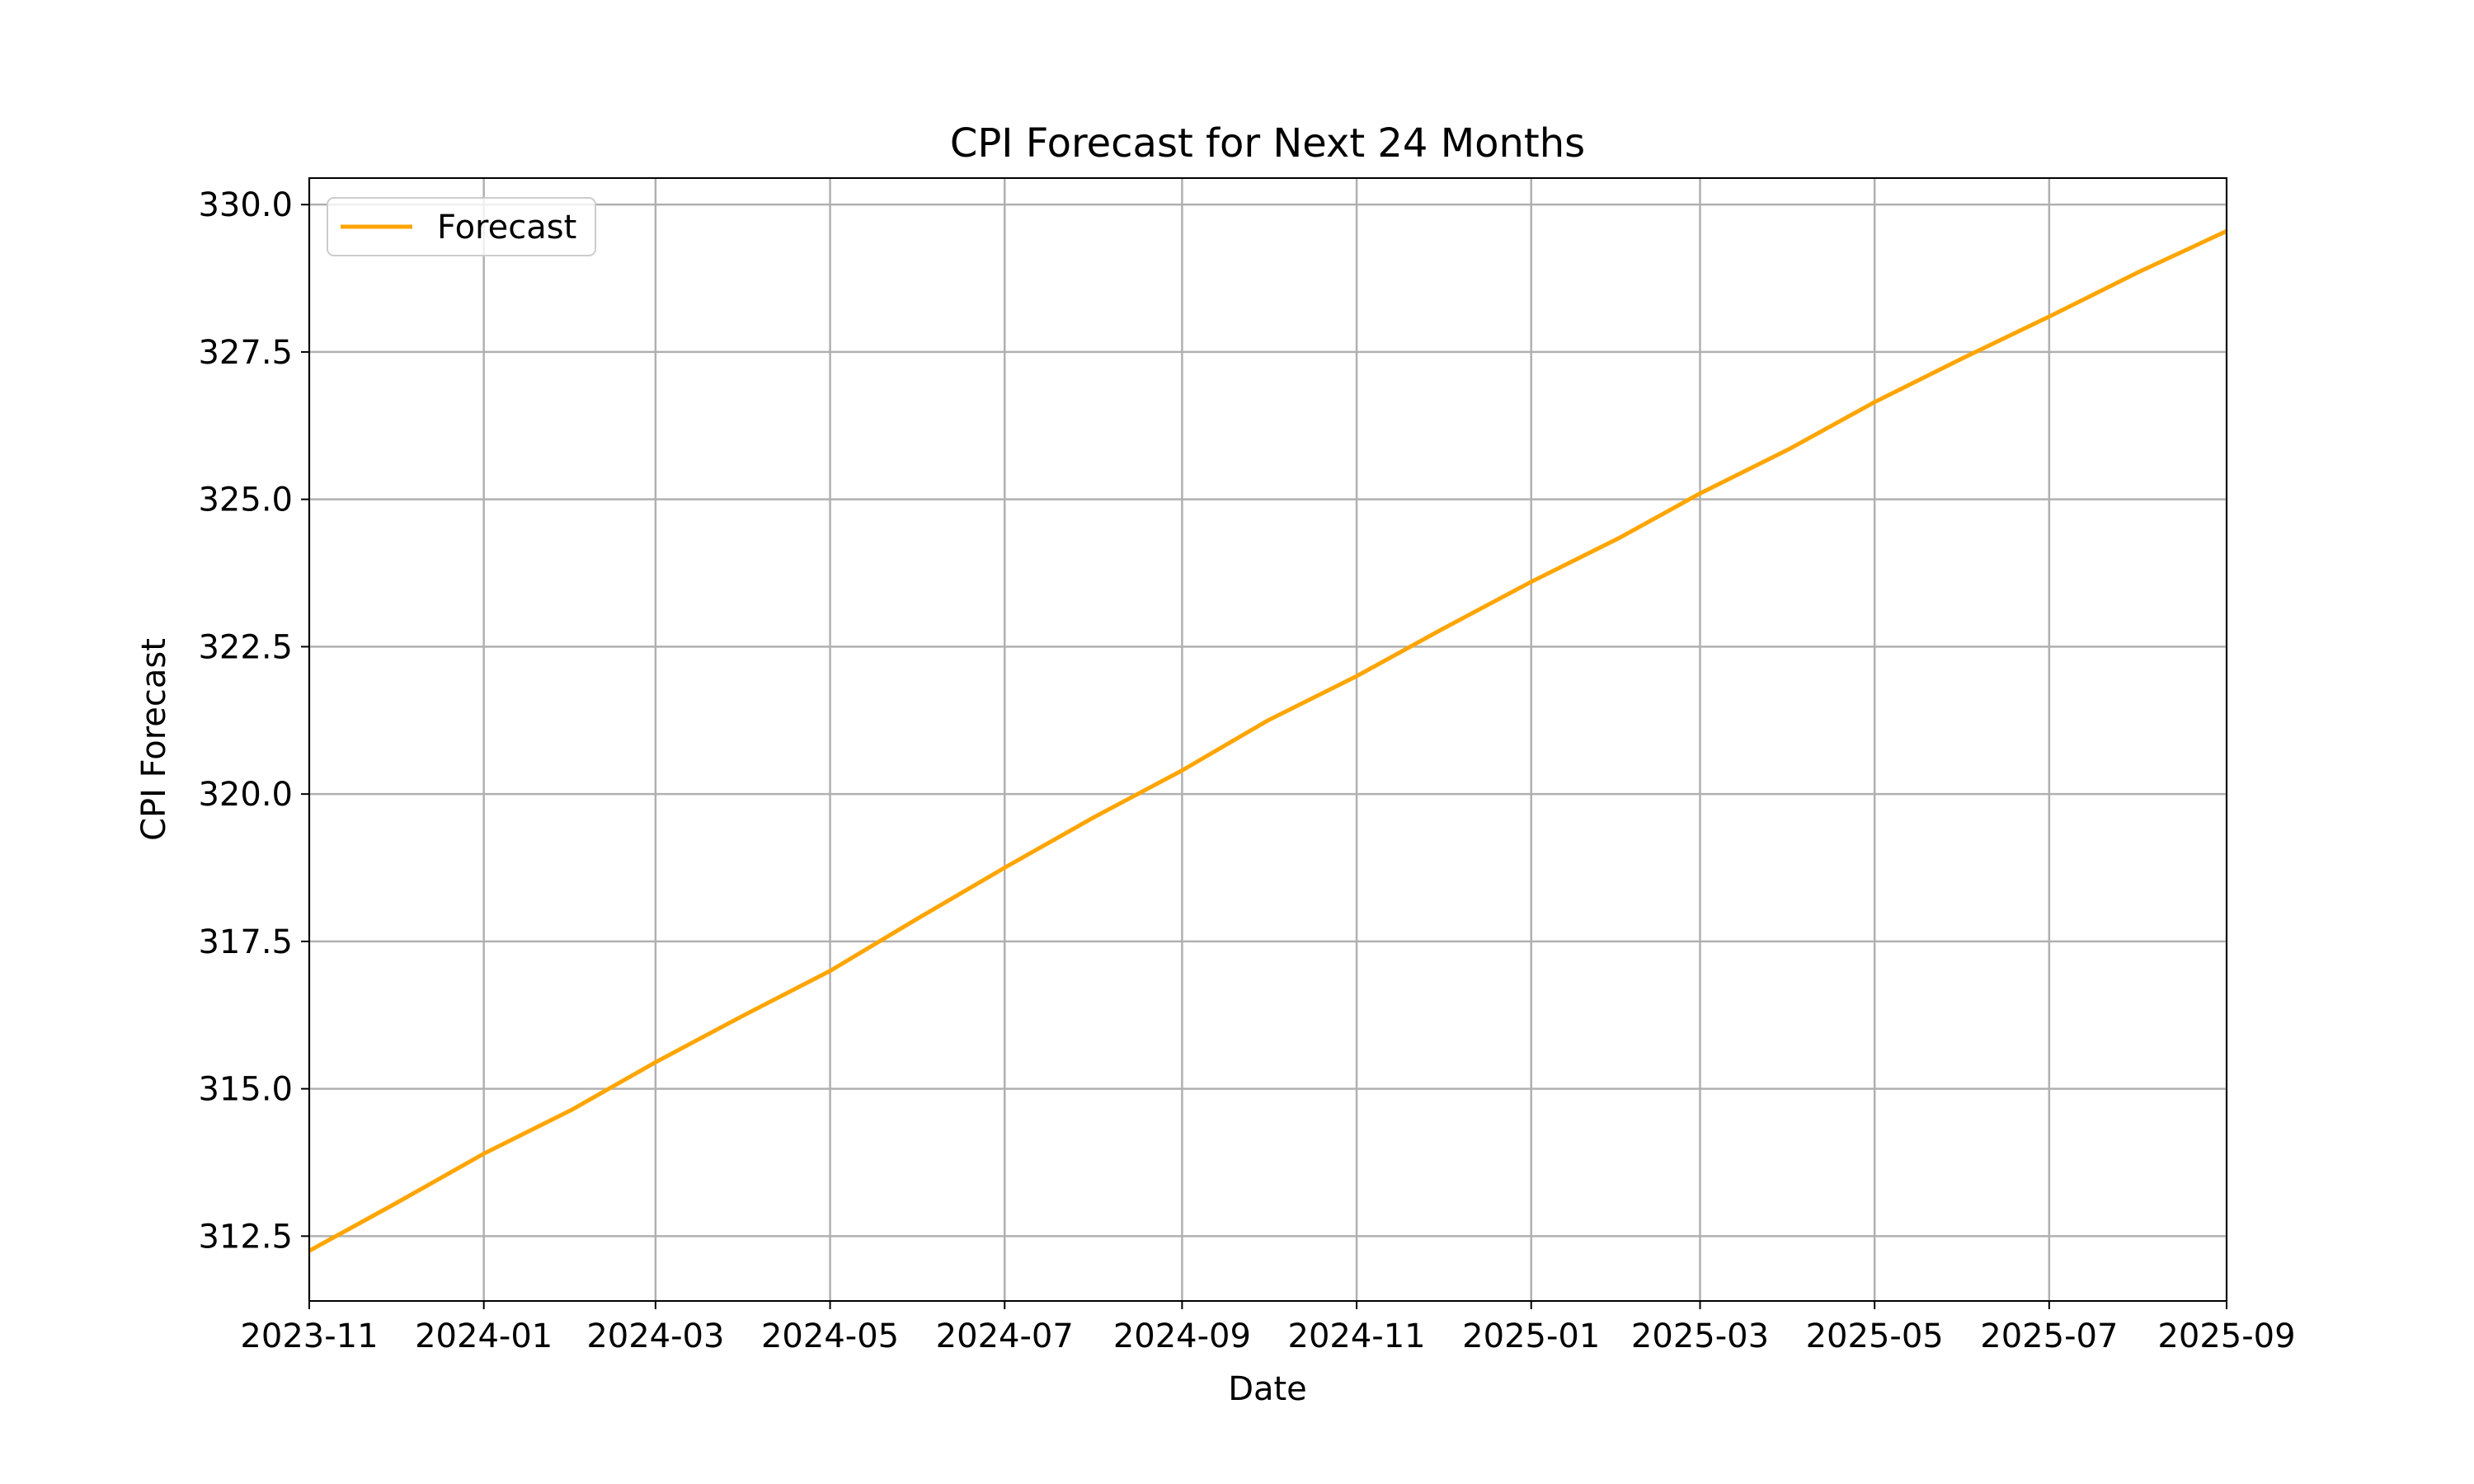 This screenshot has width=2474, height=1484. Describe the element at coordinates (1267, 143) in the screenshot. I see `chart-title: CPI Forecast for Next 24 Months` at that location.